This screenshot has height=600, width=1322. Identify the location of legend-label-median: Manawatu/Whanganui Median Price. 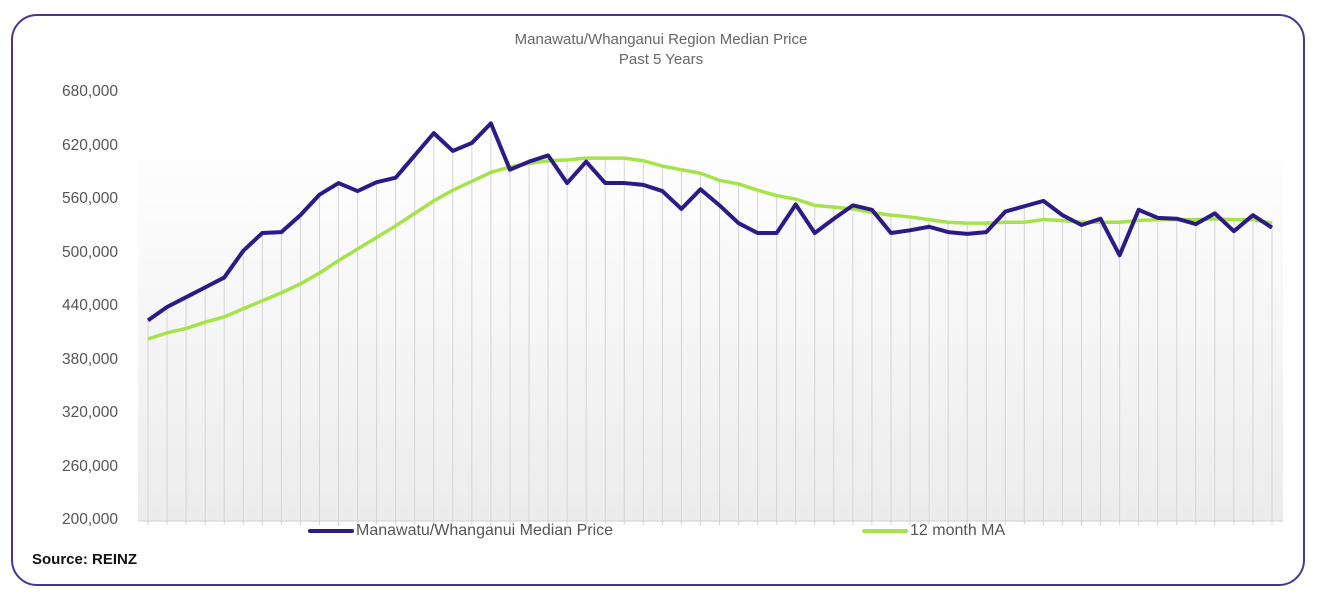
(485, 530).